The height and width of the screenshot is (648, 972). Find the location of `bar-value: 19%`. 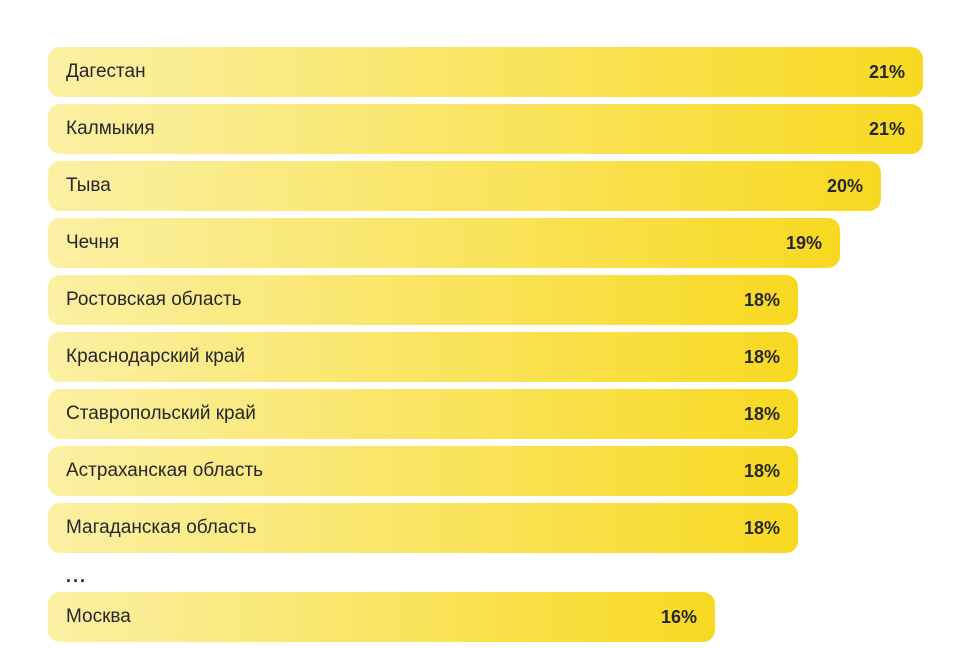

bar-value: 19% is located at coordinates (803, 242).